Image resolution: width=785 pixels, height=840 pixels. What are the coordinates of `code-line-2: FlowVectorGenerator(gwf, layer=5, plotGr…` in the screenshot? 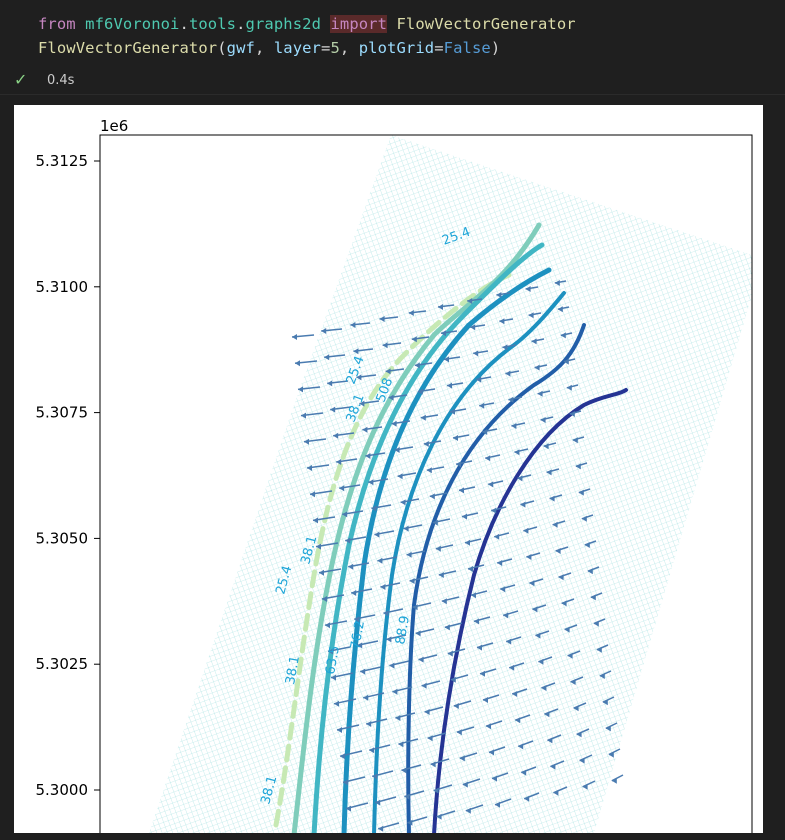 It's located at (269, 48).